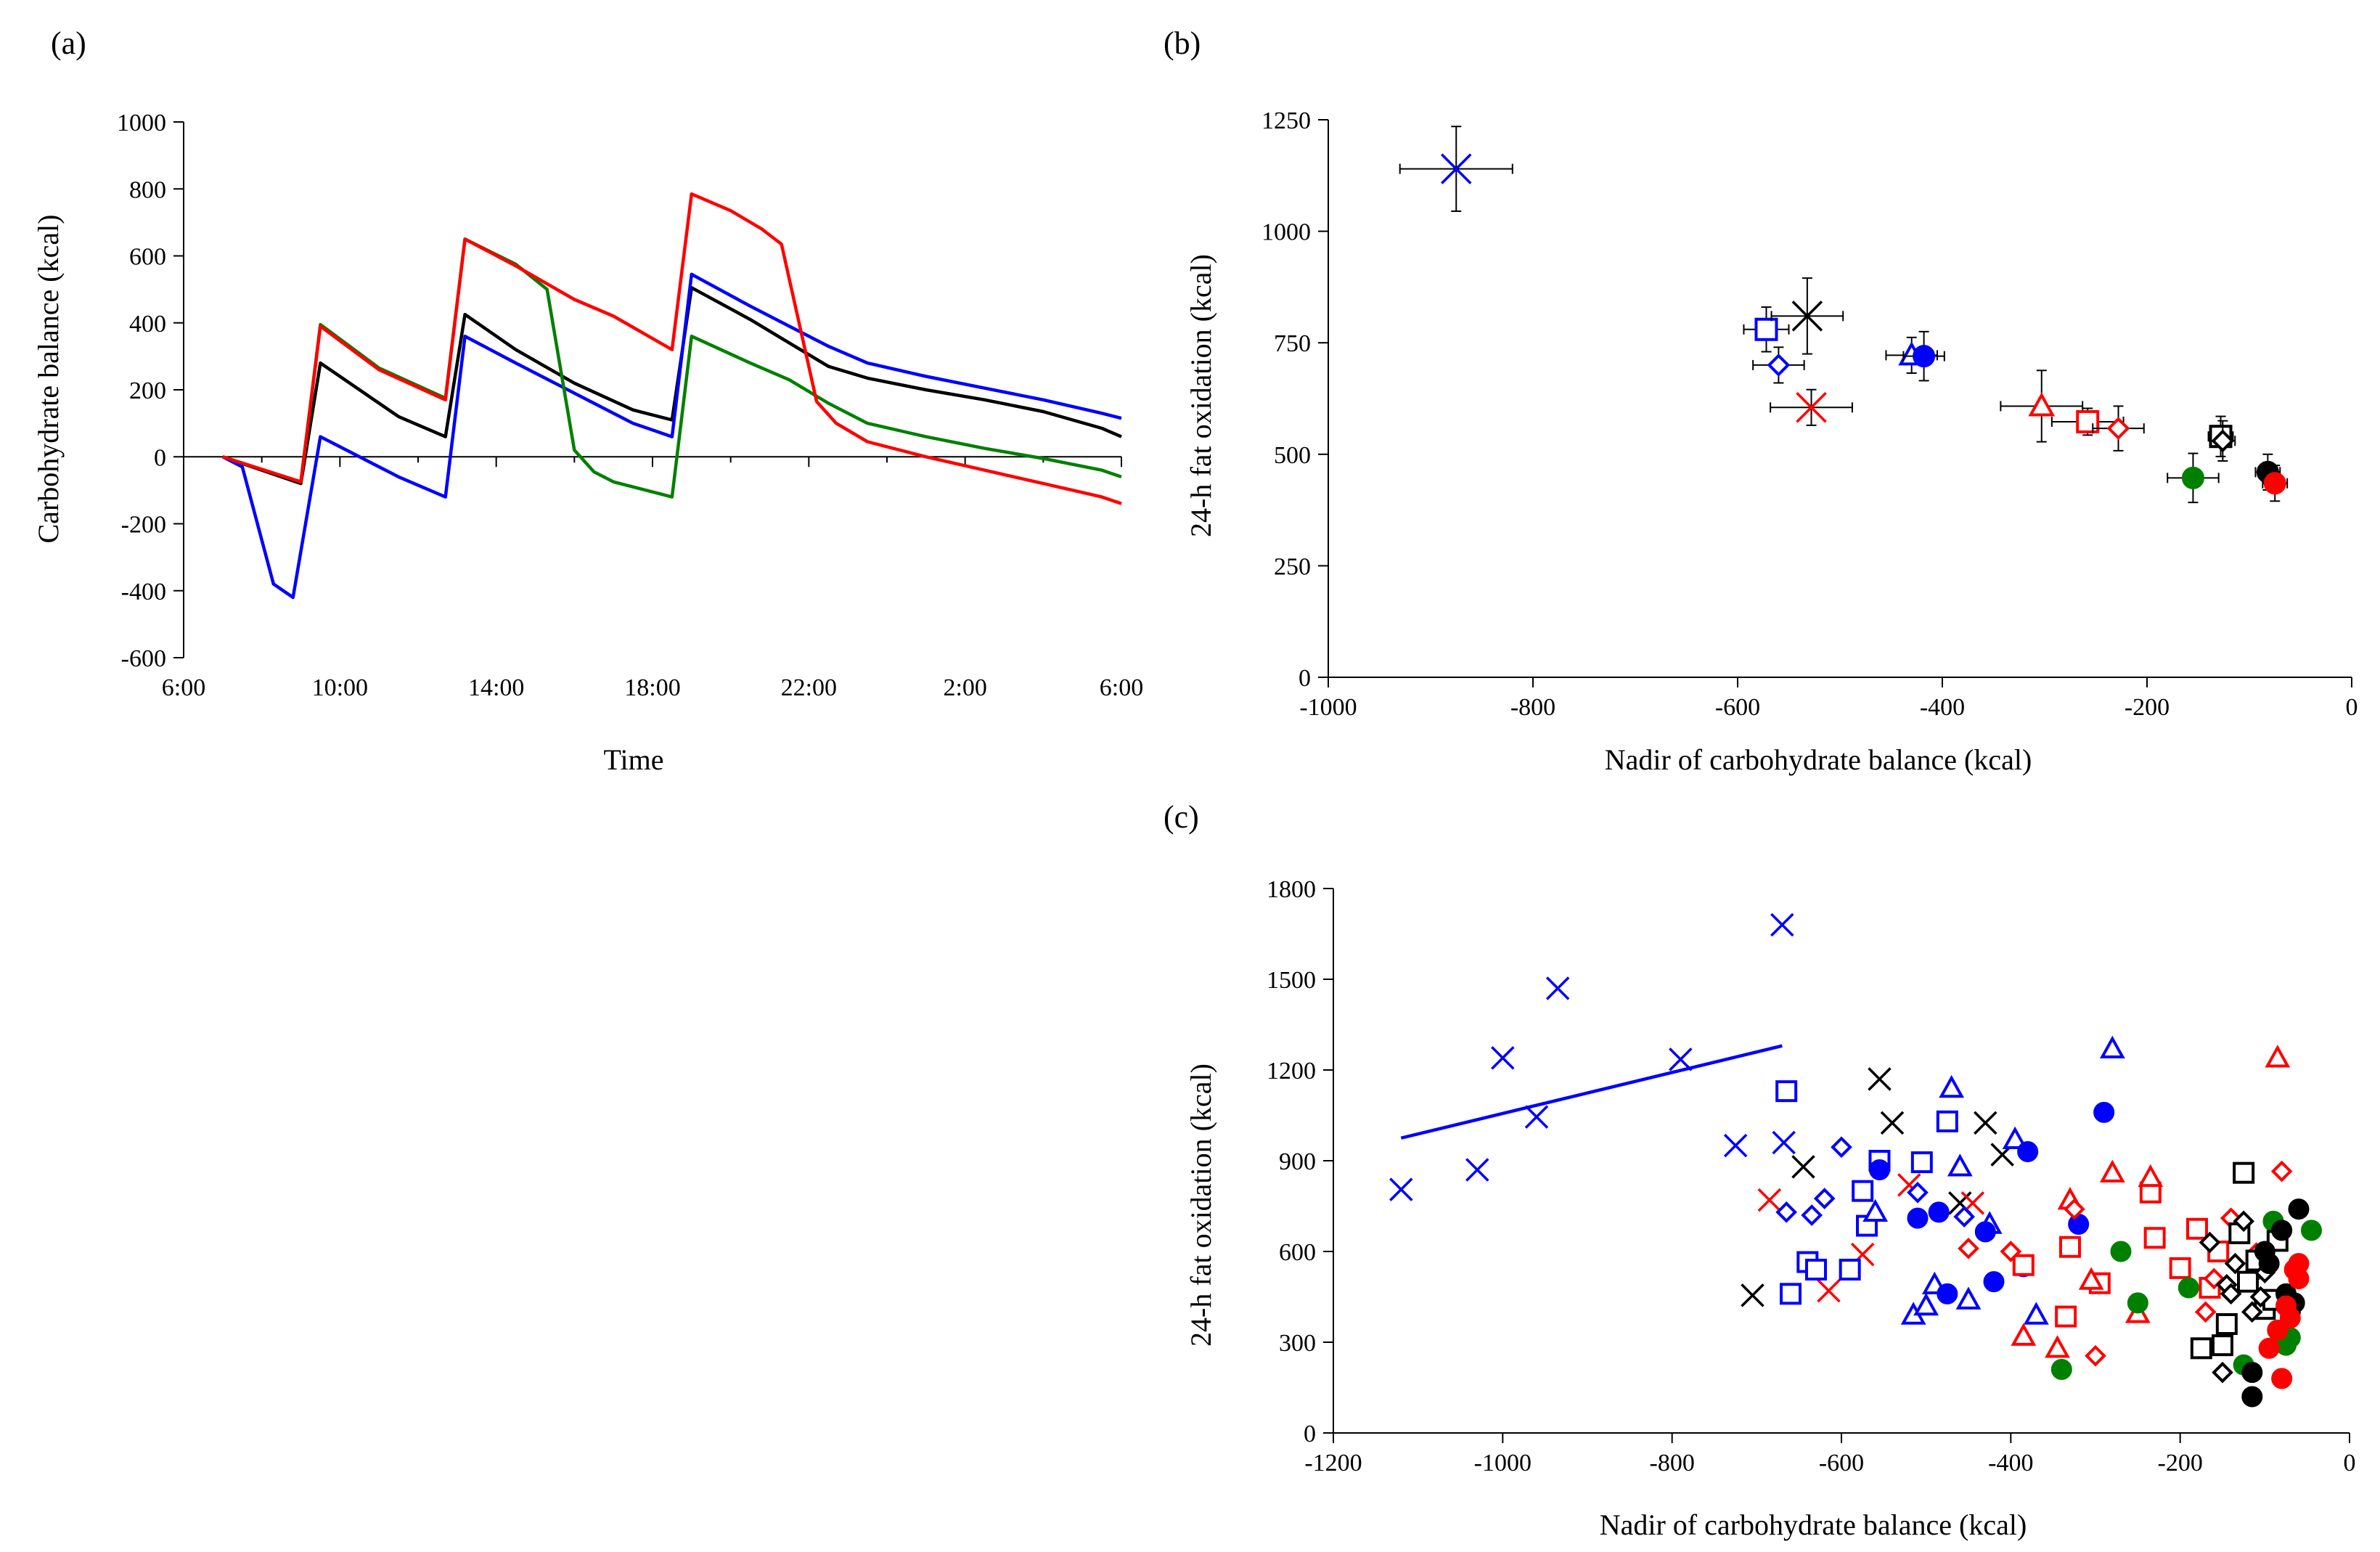 This screenshot has height=1552, width=2380. What do you see at coordinates (1533, 707) in the screenshot?
I see `chart-b-xtick-label: -800` at bounding box center [1533, 707].